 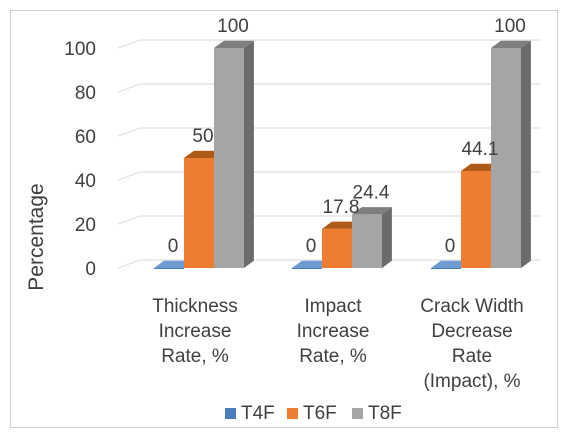 What do you see at coordinates (36, 236) in the screenshot?
I see `y-axis-label: Percentage` at bounding box center [36, 236].